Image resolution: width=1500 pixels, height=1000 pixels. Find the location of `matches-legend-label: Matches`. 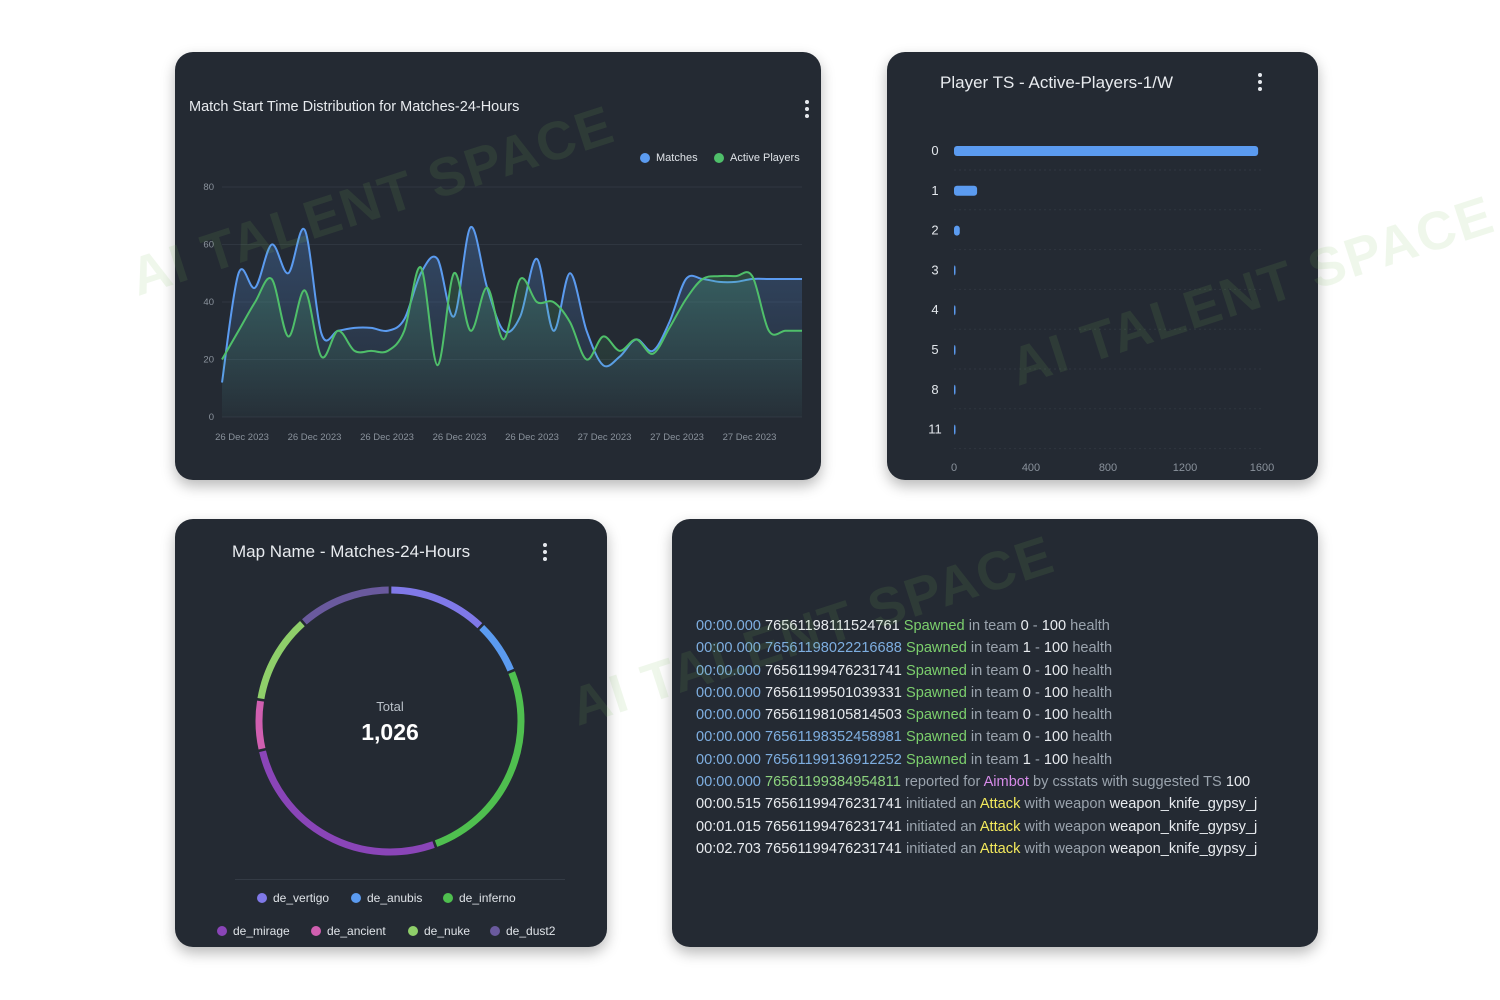

matches-legend-label: Matches is located at coordinates (677, 158).